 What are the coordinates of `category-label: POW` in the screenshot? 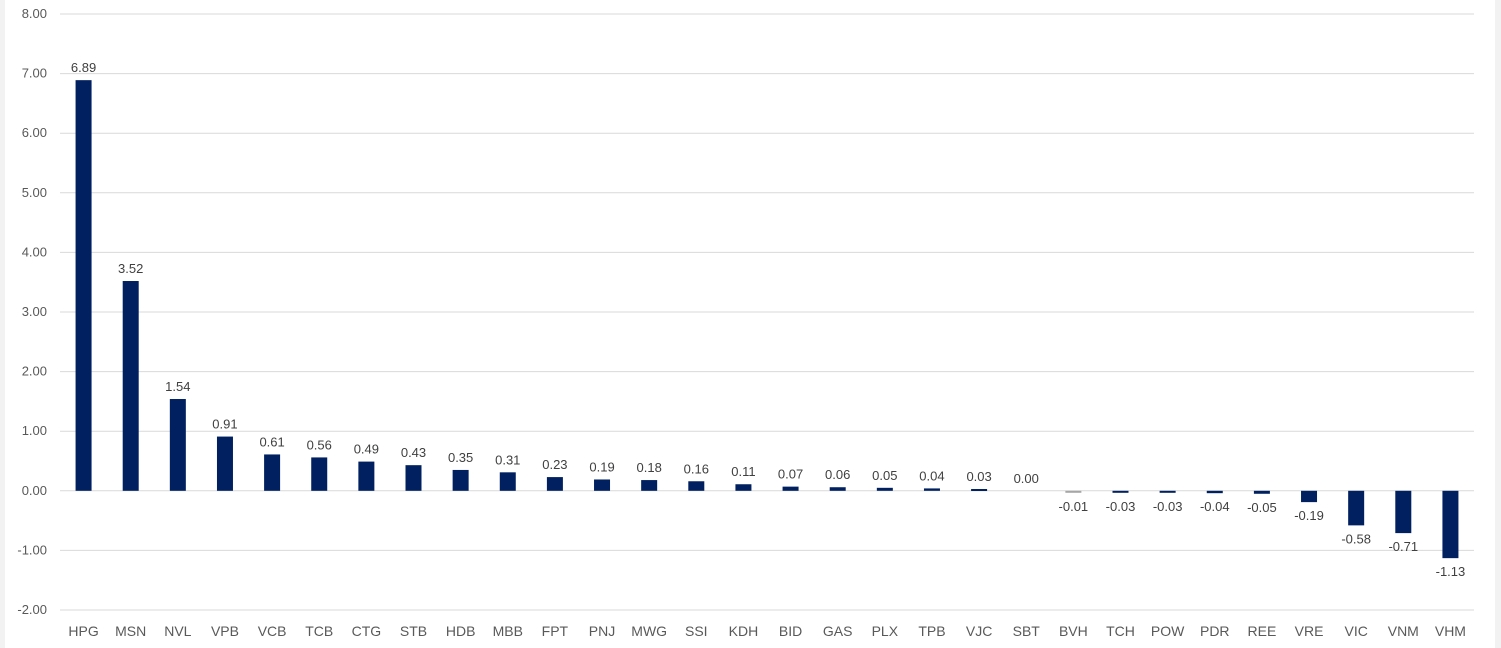 It's located at (1168, 631).